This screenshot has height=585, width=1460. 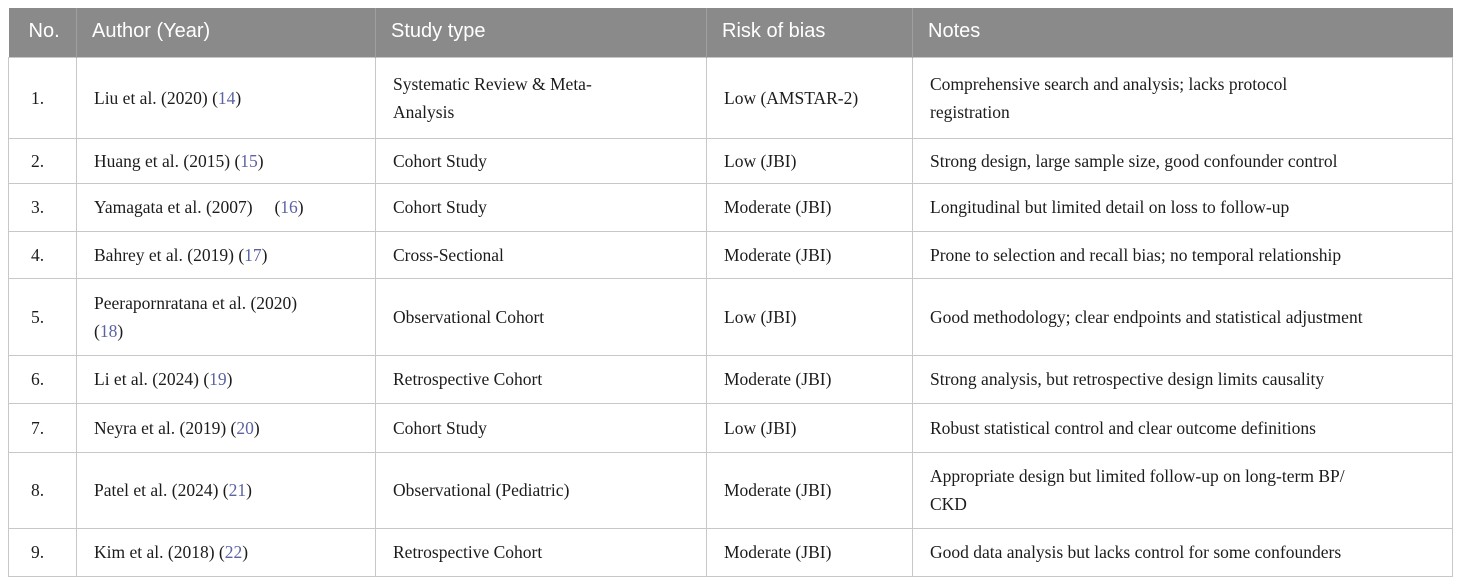 I want to click on cell-study-type: Systematic Review & Meta- Analysis, so click(x=541, y=97).